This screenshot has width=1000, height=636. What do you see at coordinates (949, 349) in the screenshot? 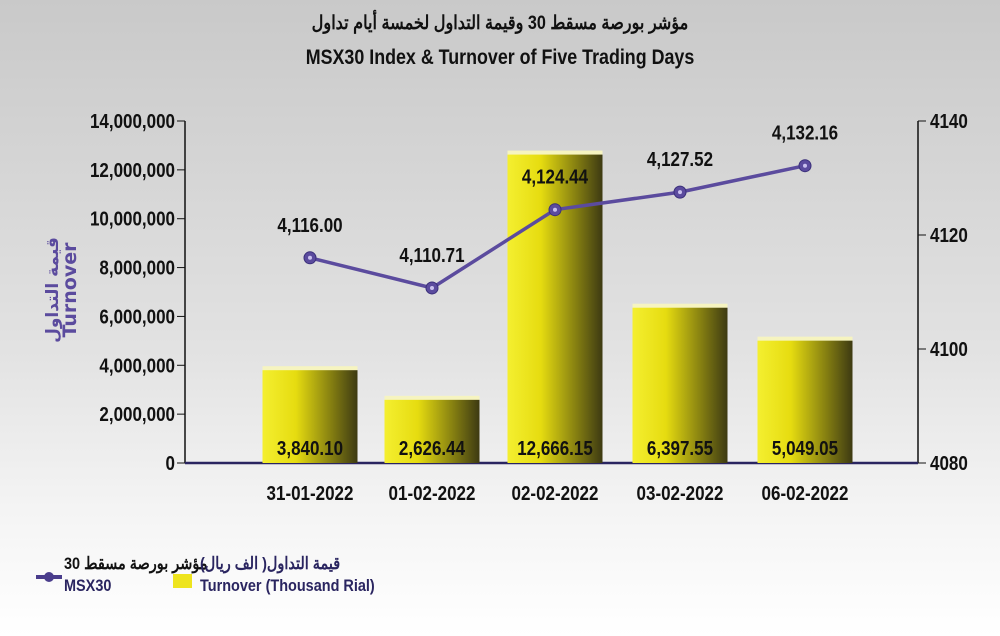
I see `right-tick-label: 4100` at bounding box center [949, 349].